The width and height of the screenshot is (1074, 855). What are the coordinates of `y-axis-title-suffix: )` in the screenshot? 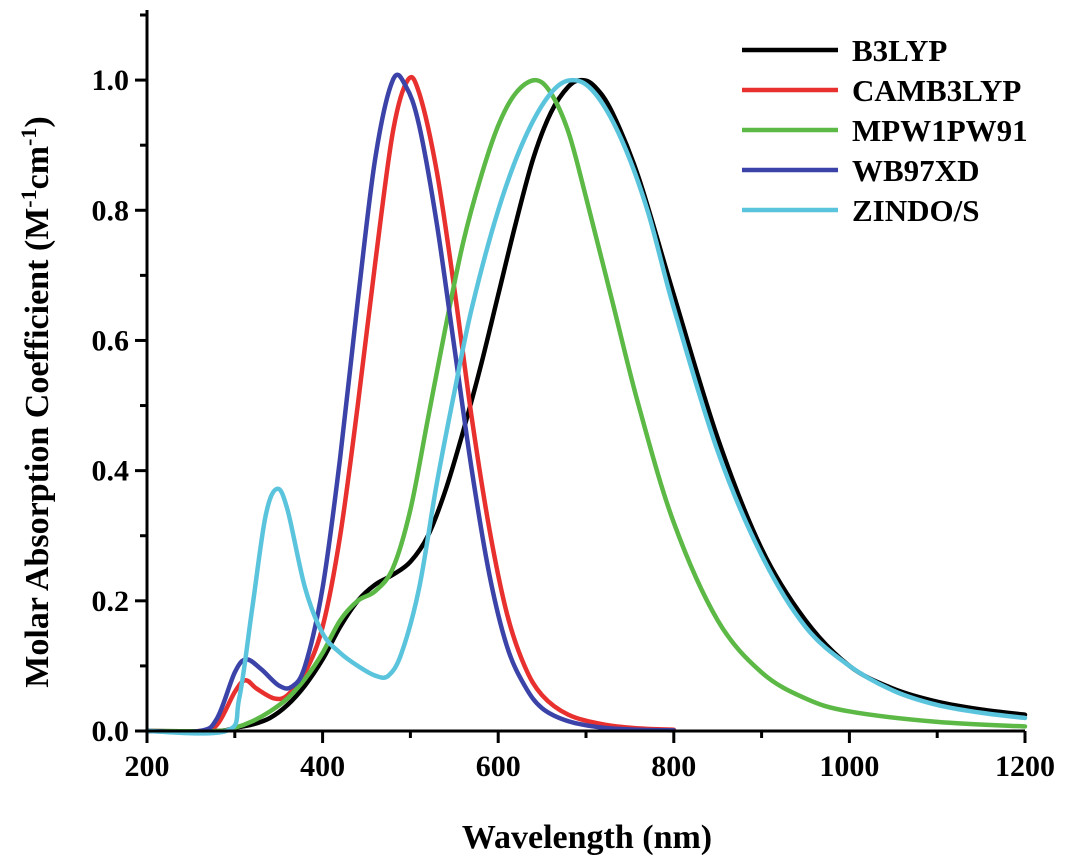 It's located at (37, 121).